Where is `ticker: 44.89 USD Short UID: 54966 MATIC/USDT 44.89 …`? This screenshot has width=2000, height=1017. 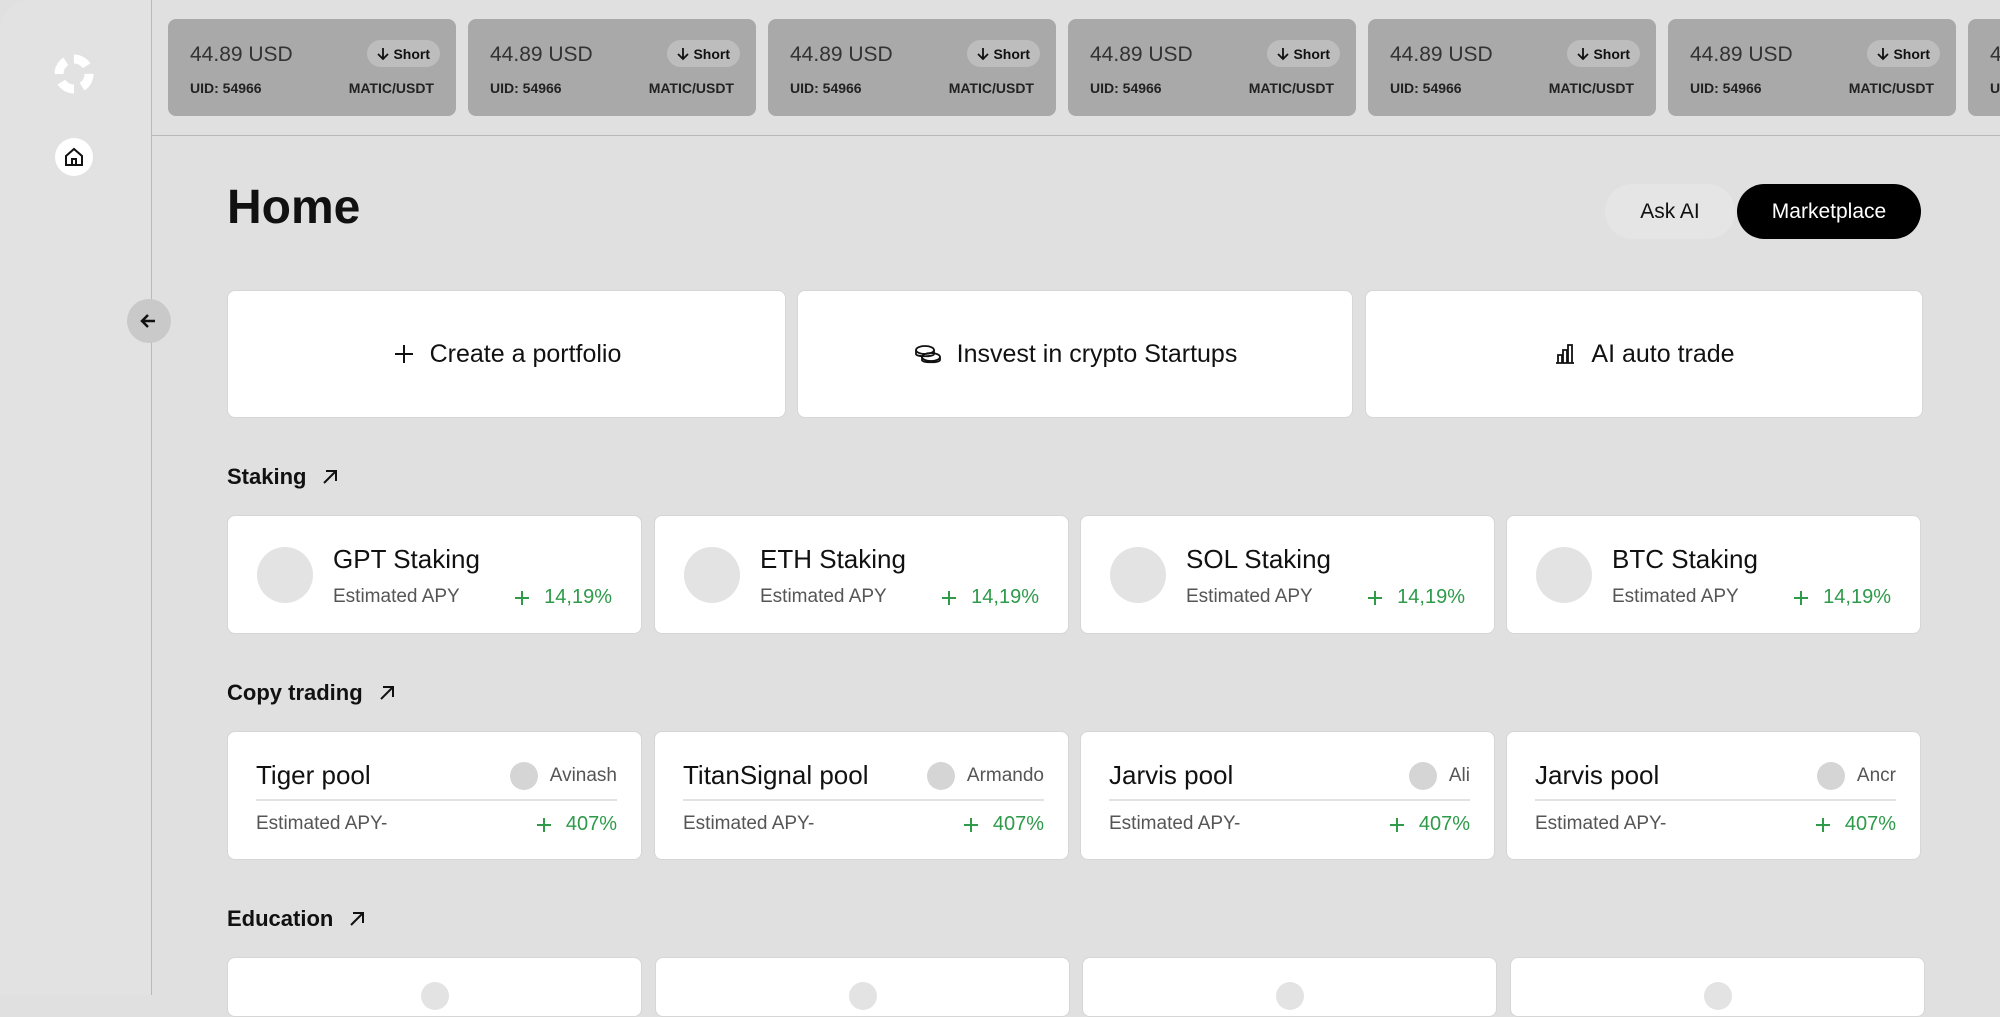
ticker: 44.89 USD Short UID: 54966 MATIC/USDT 44.89 … is located at coordinates (1076, 68).